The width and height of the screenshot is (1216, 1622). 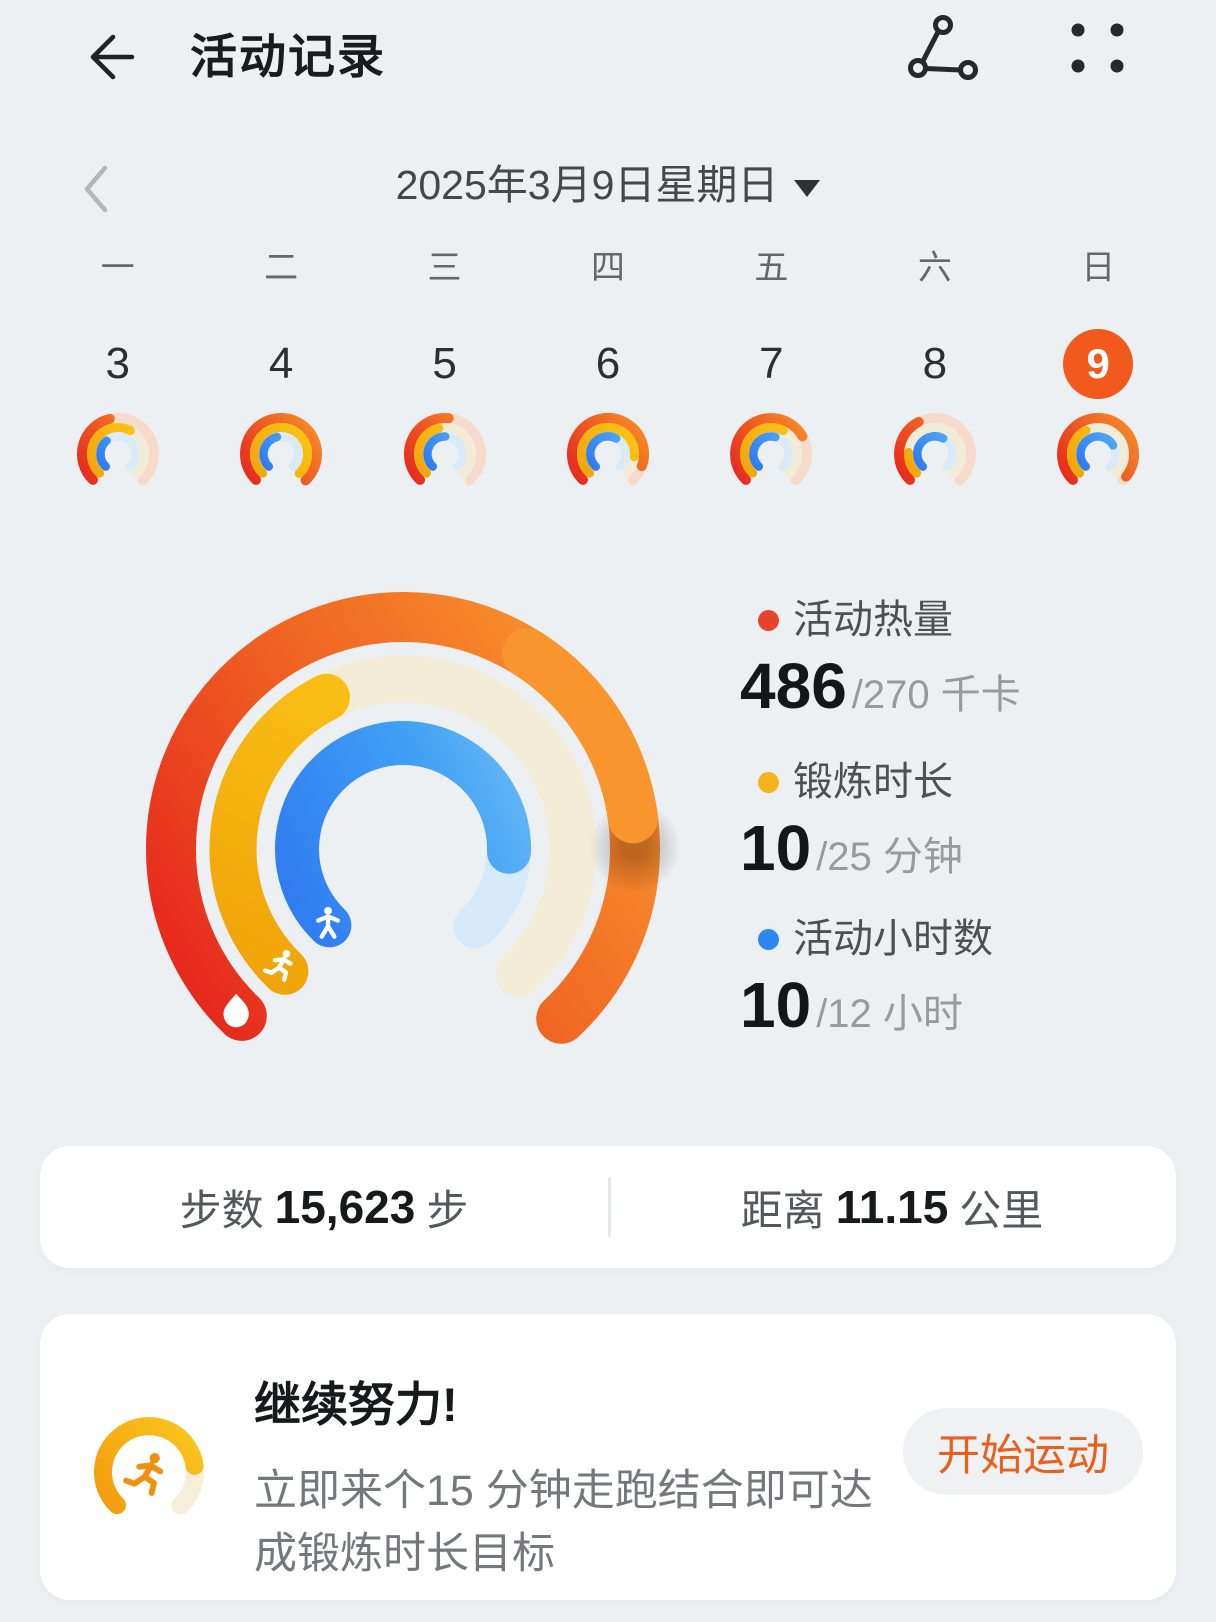 What do you see at coordinates (607, 268) in the screenshot?
I see `weekday-label: 四` at bounding box center [607, 268].